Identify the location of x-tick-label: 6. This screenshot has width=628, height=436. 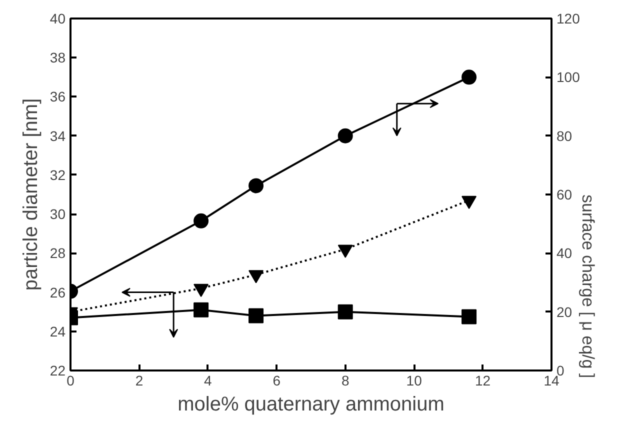
(276, 380).